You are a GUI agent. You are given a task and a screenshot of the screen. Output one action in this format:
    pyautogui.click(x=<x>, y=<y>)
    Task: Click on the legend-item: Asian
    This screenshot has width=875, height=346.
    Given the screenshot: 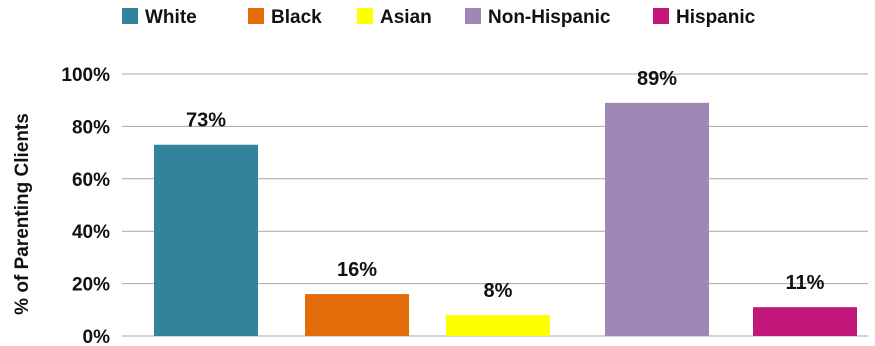 What is the action you would take?
    pyautogui.click(x=394, y=17)
    